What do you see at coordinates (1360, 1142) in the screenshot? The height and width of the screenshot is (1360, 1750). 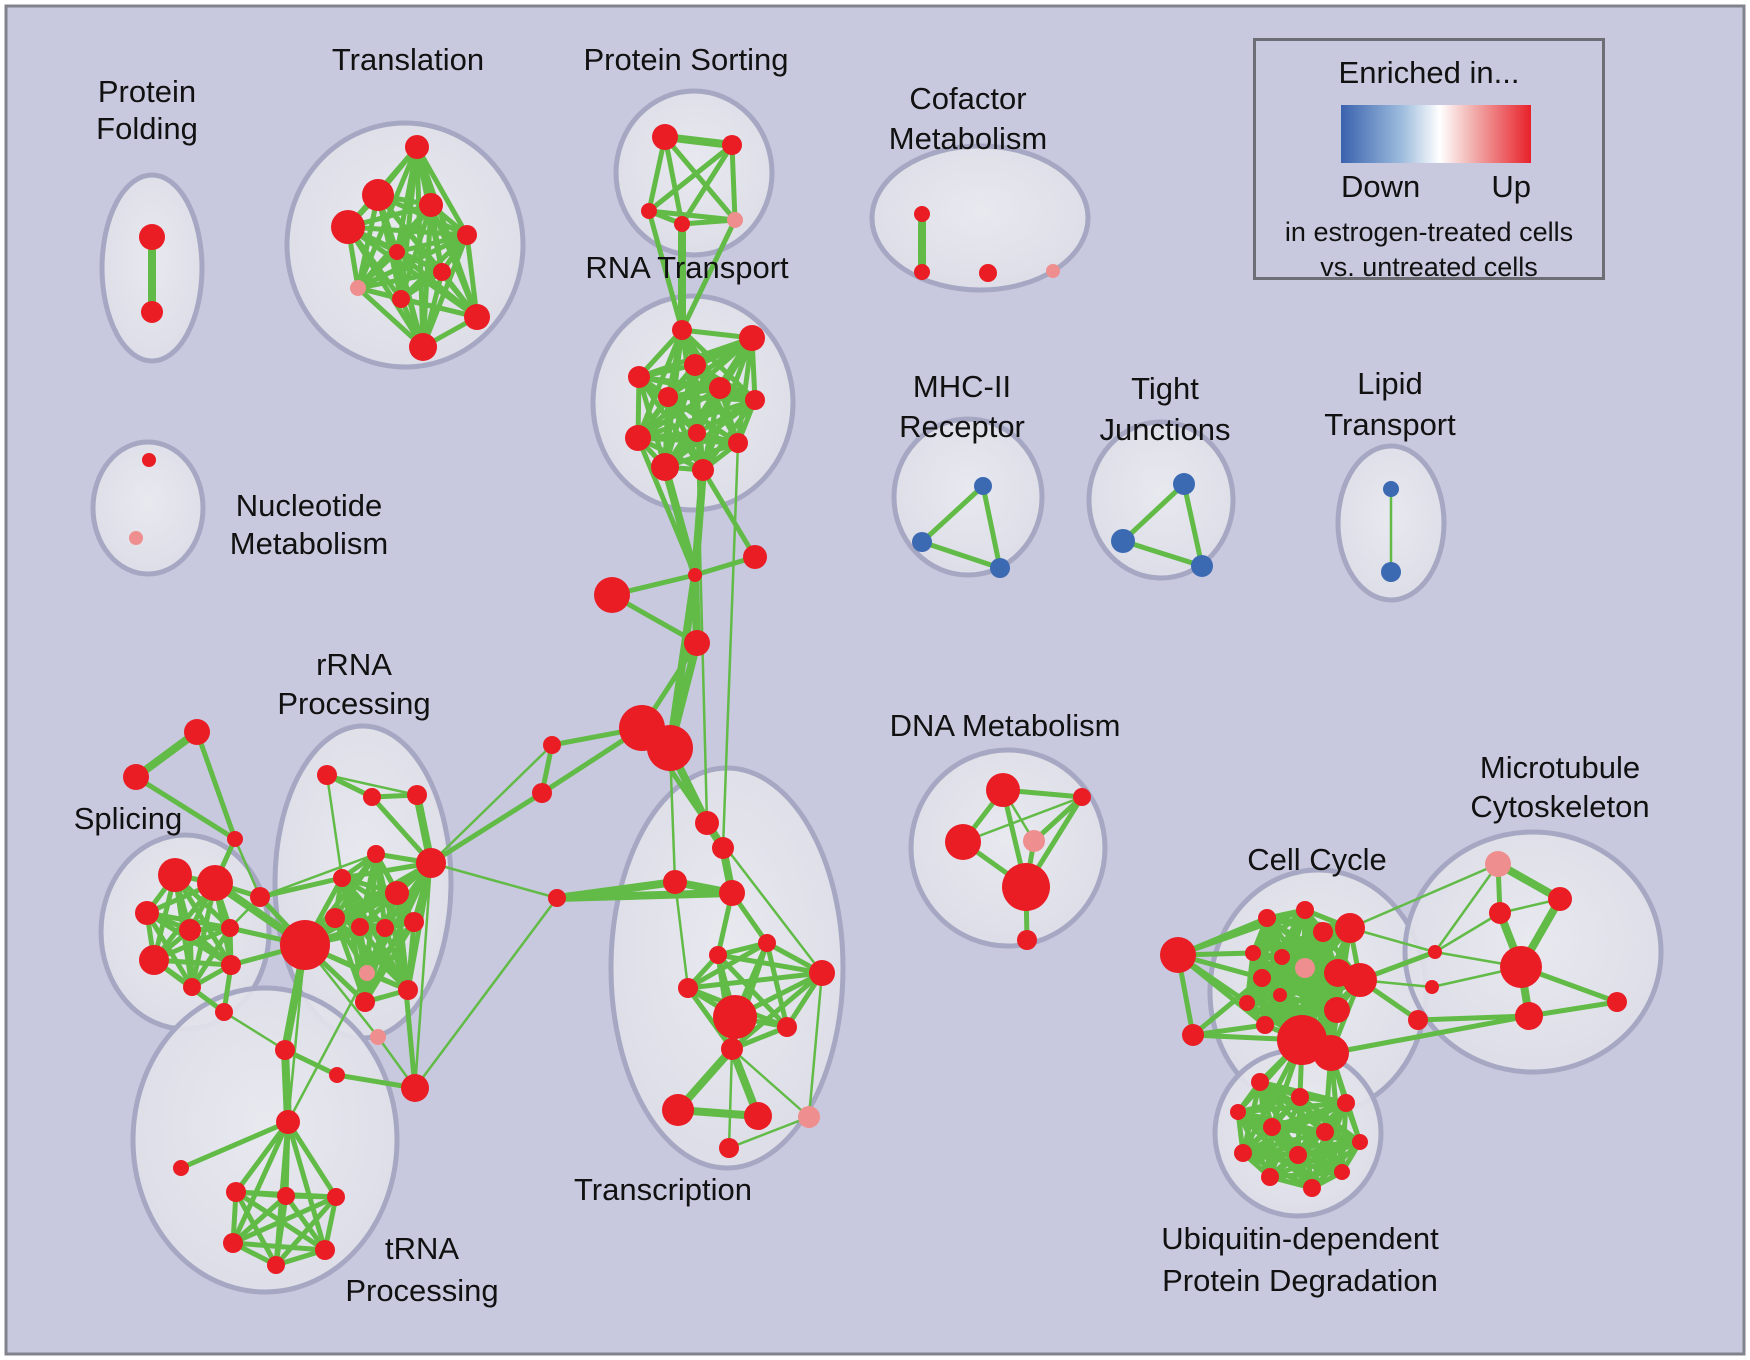 I see `node-ub7` at bounding box center [1360, 1142].